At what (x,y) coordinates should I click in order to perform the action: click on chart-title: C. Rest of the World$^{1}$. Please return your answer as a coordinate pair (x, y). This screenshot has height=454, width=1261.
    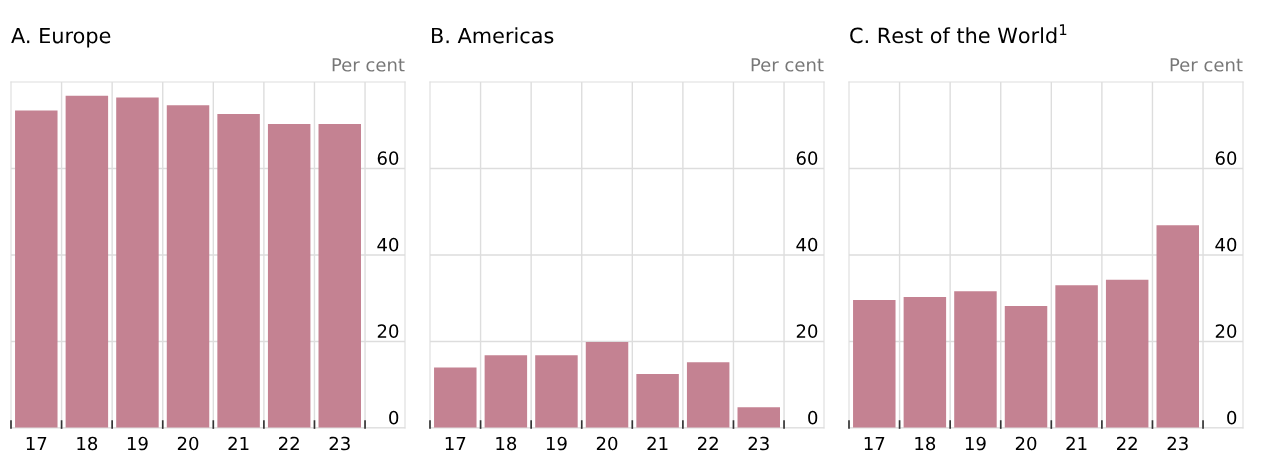
    Looking at the image, I should click on (958, 34).